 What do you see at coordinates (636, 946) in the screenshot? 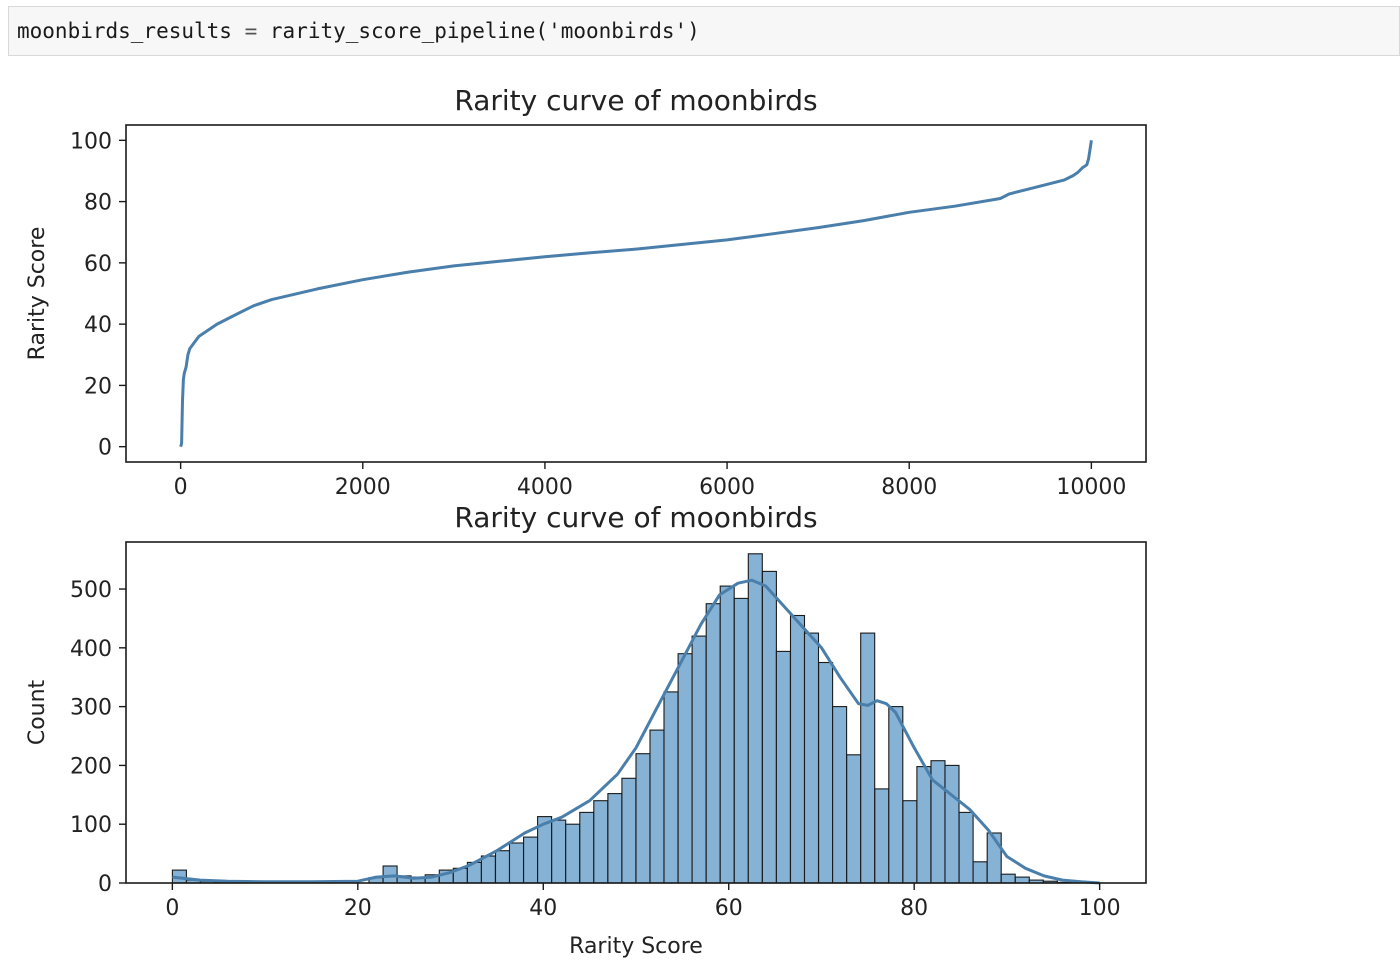
I see `x-axis-label: Rarity Score` at bounding box center [636, 946].